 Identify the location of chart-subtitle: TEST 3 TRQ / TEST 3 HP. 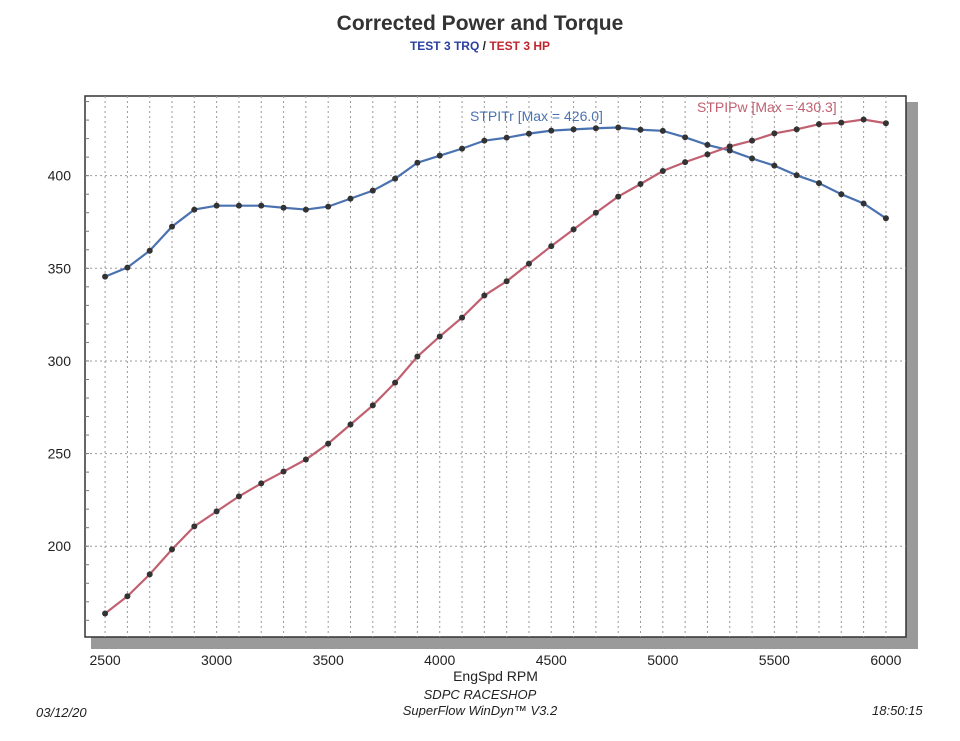
(480, 46).